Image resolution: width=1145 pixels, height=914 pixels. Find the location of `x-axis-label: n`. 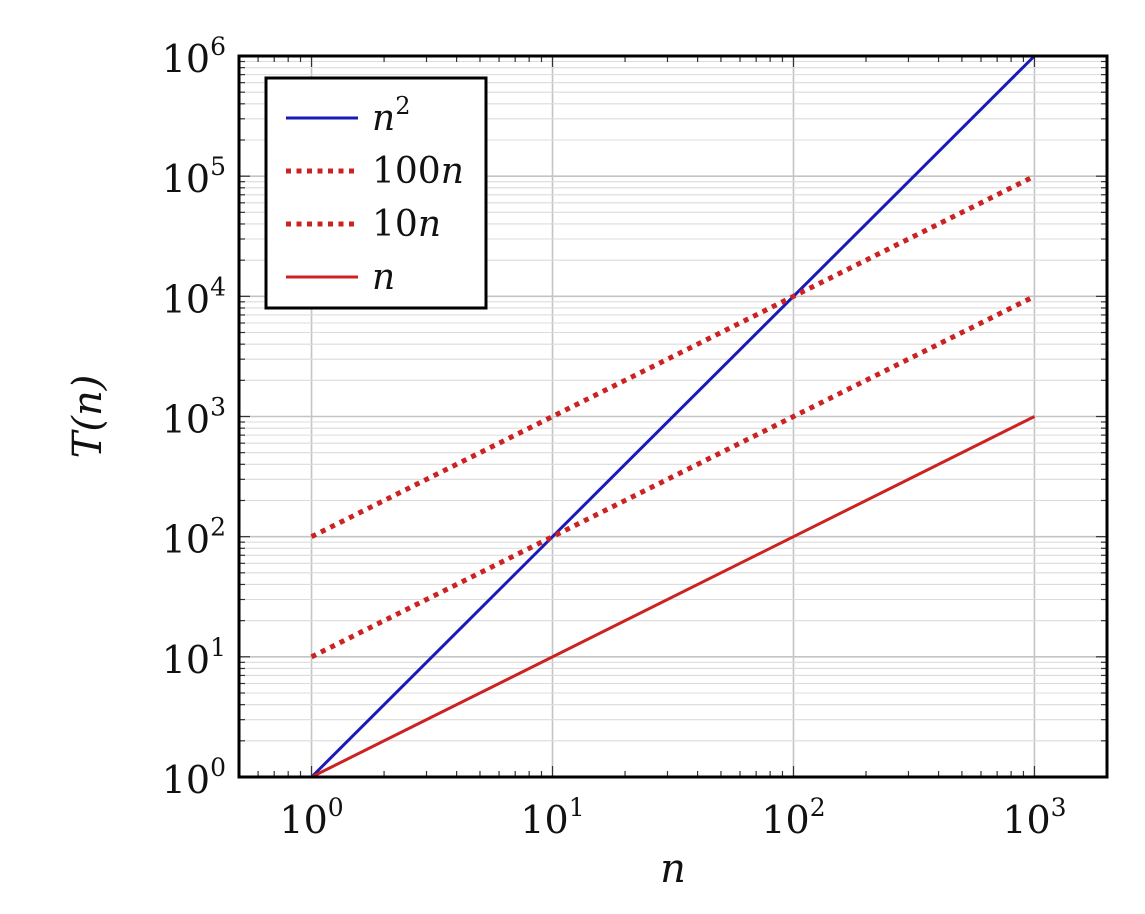

x-axis-label: n is located at coordinates (673, 869).